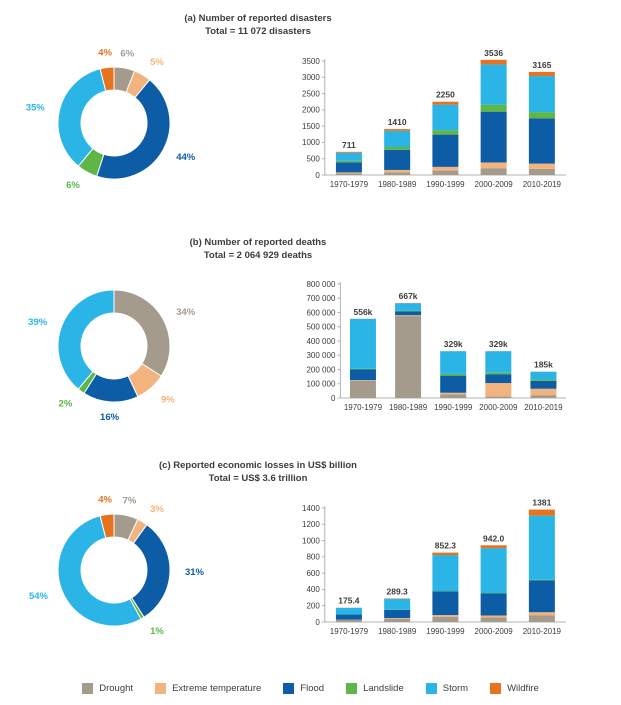  What do you see at coordinates (445, 94) in the screenshot?
I see `bar-total-label: 2250` at bounding box center [445, 94].